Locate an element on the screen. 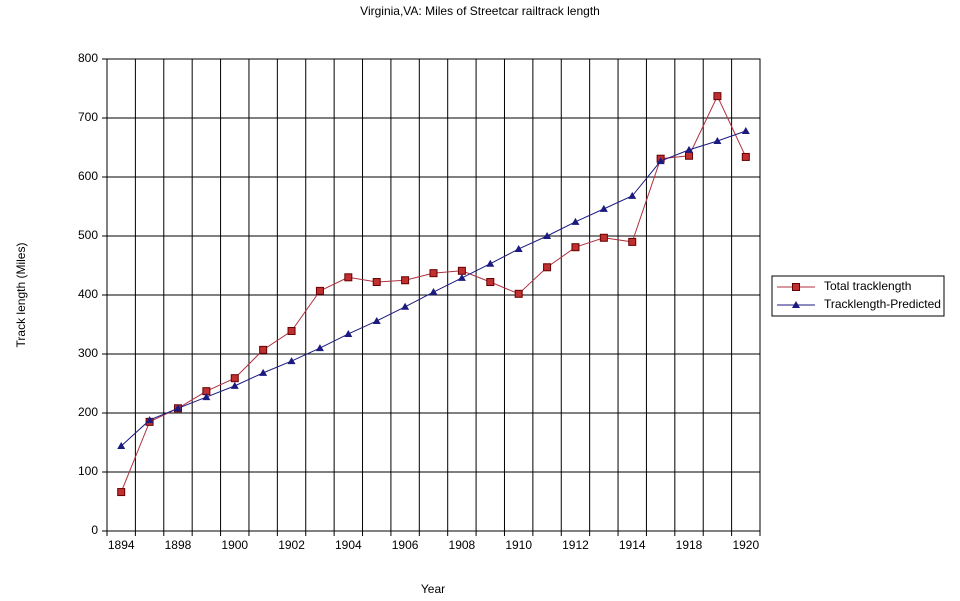 This screenshot has width=960, height=601. legend-label: Tracklength-Predicted is located at coordinates (882, 304).